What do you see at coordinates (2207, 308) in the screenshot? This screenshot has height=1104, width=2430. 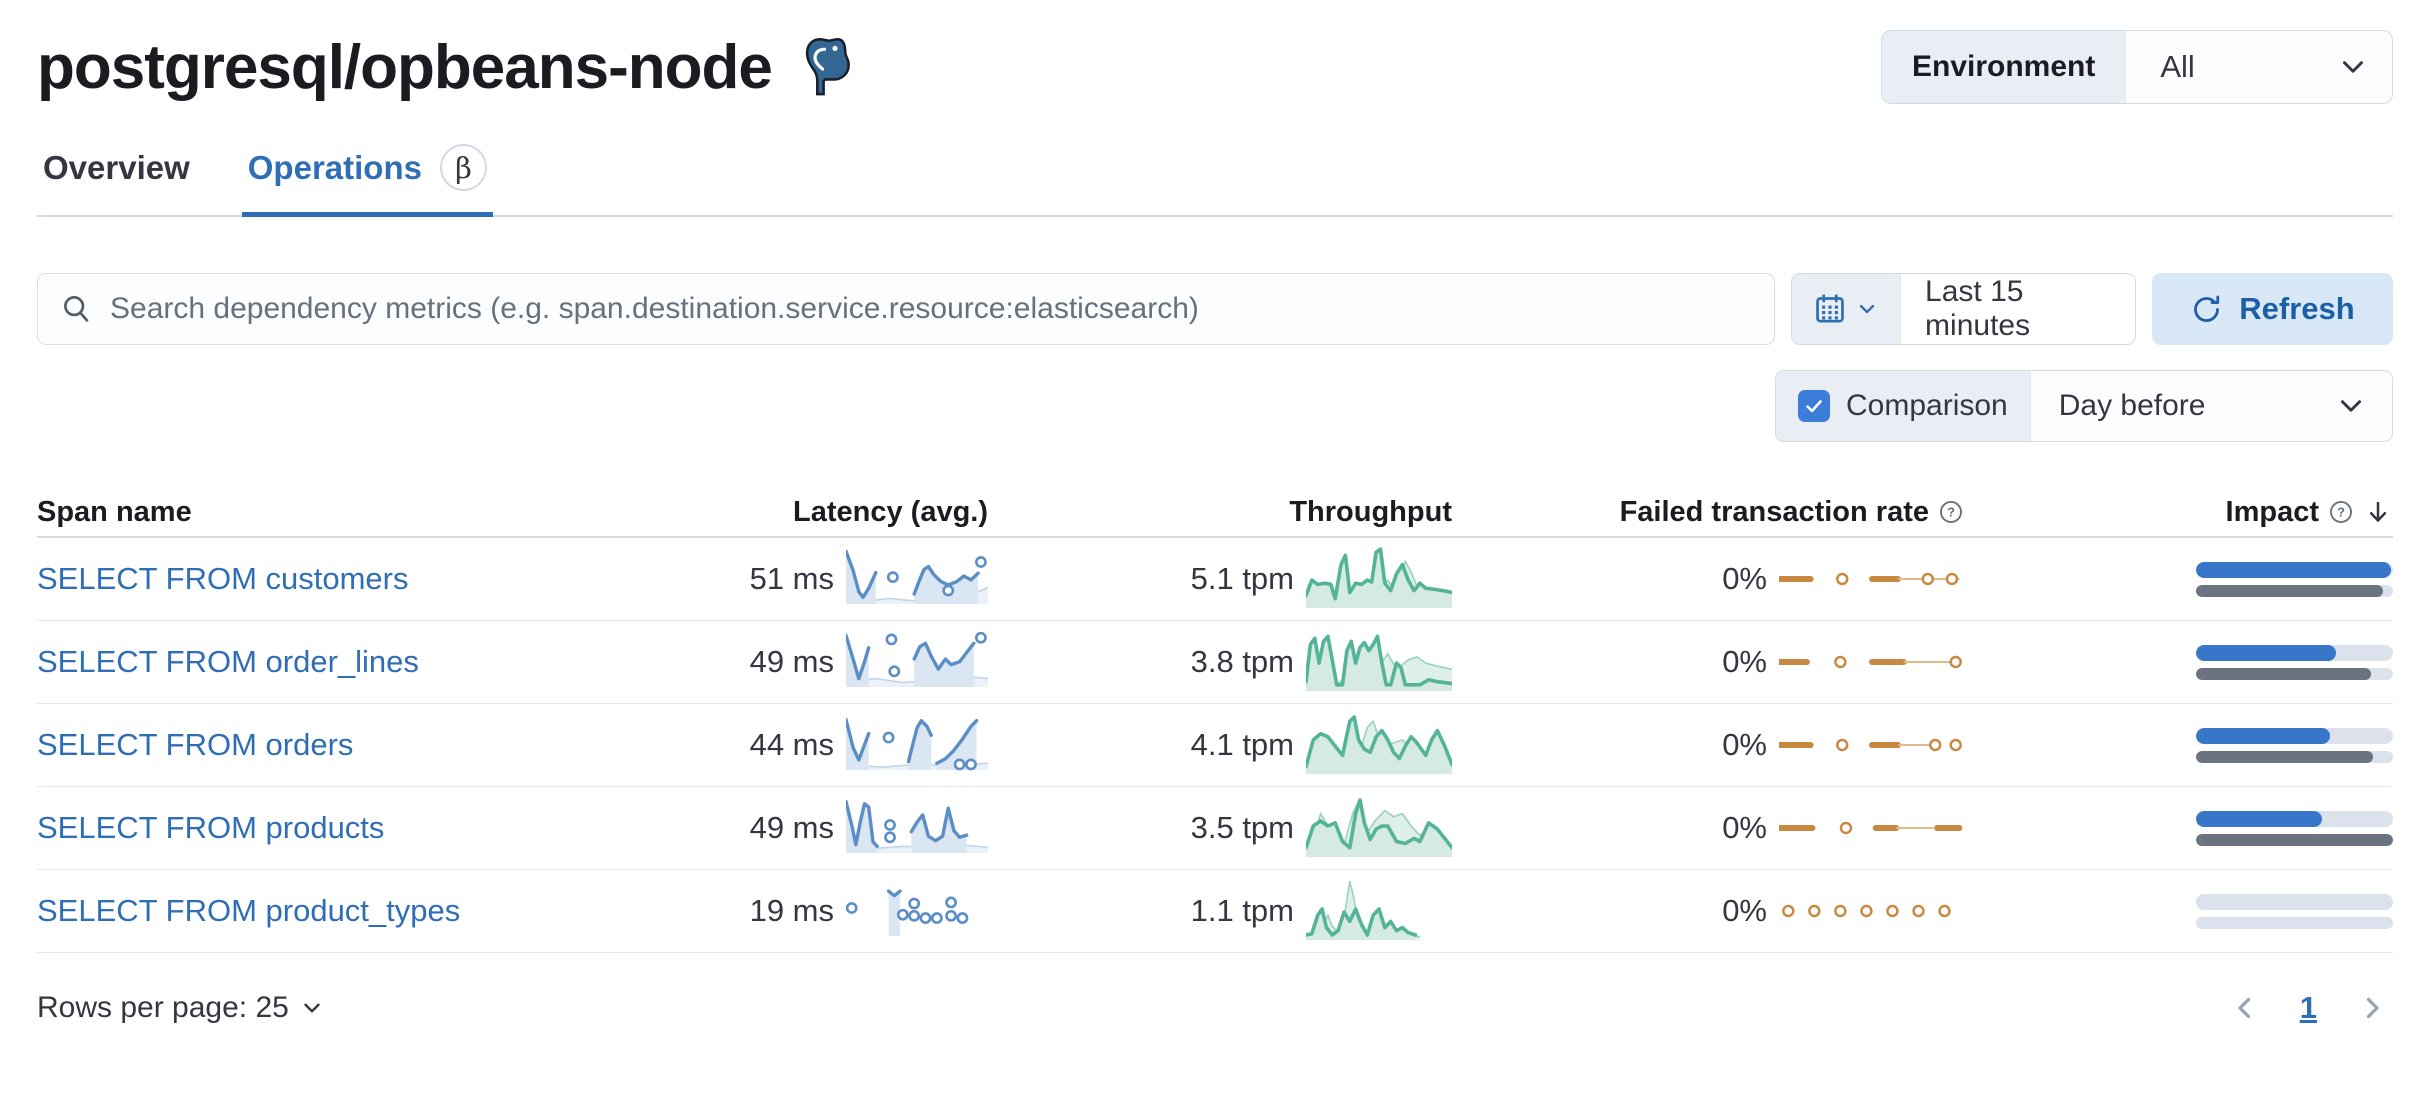 I see `refresh-icon` at bounding box center [2207, 308].